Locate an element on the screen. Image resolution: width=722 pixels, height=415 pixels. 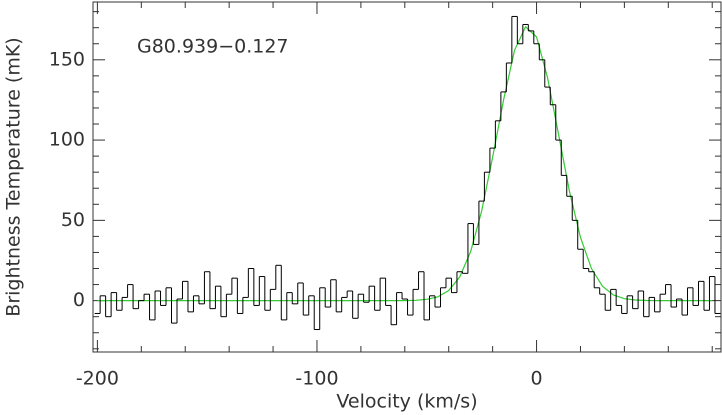
y-axis-label: Brightness Temperature (mK) is located at coordinates (14, 176).